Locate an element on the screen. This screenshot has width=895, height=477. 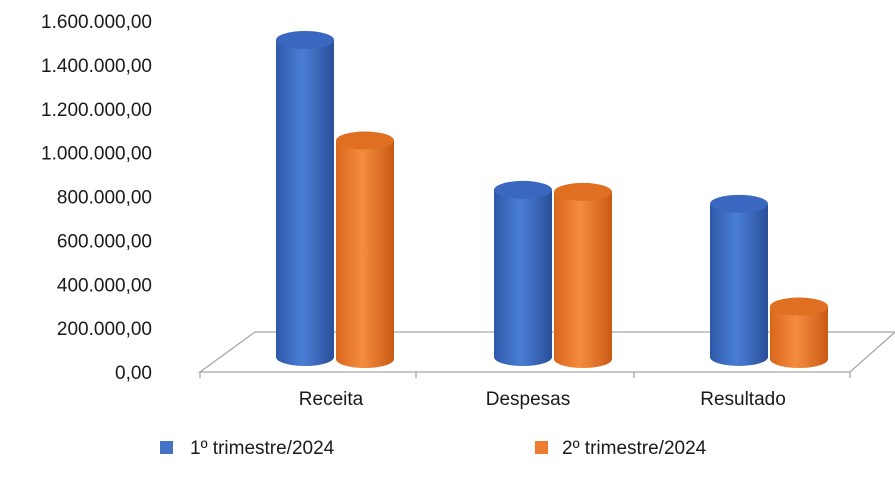
category-label: Resultado is located at coordinates (743, 399).